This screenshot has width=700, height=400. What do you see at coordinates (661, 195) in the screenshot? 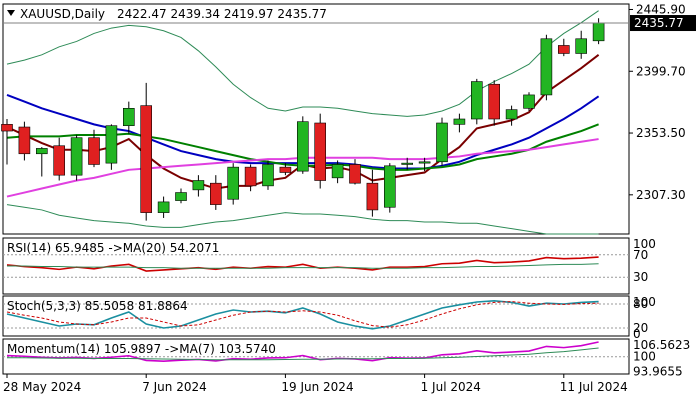
I see `price-tick-label: 2307.30` at bounding box center [661, 195].